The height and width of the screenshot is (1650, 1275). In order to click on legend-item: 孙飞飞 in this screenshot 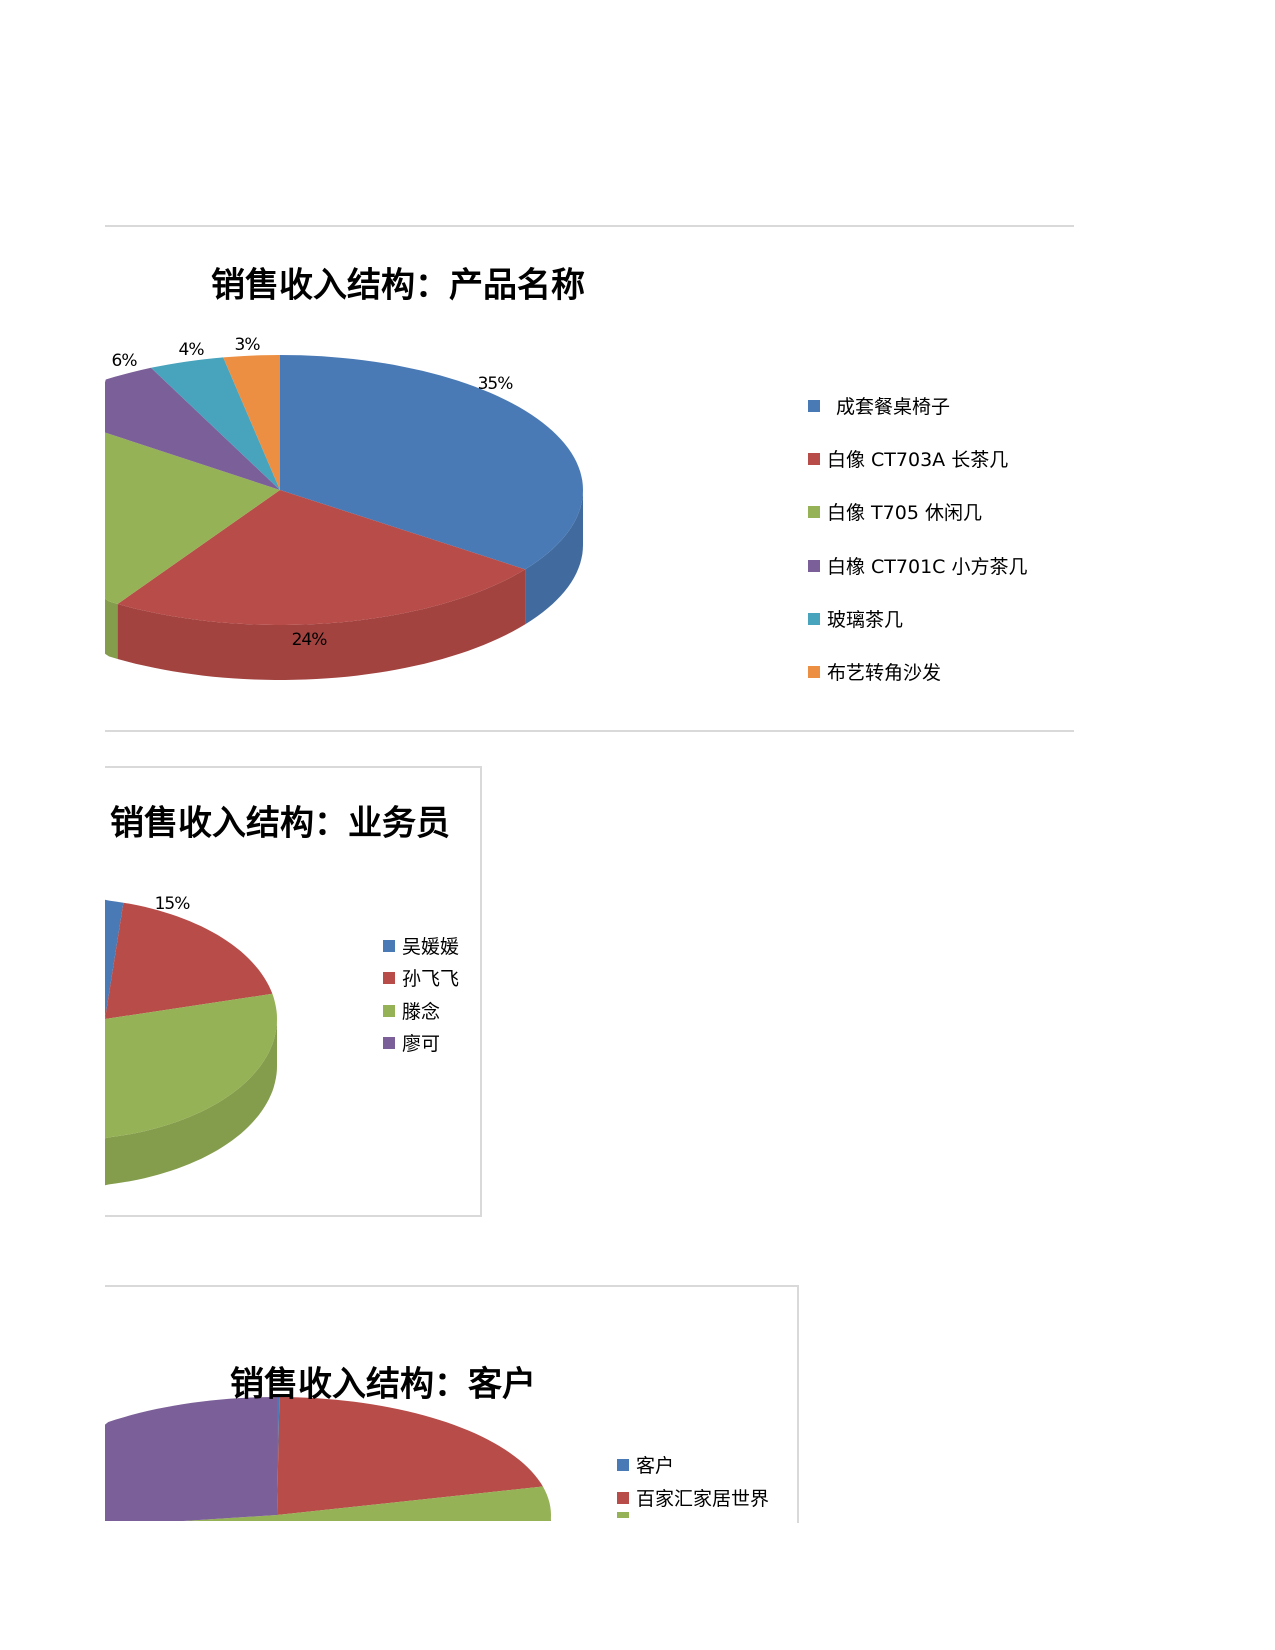, I will do `click(421, 977)`.